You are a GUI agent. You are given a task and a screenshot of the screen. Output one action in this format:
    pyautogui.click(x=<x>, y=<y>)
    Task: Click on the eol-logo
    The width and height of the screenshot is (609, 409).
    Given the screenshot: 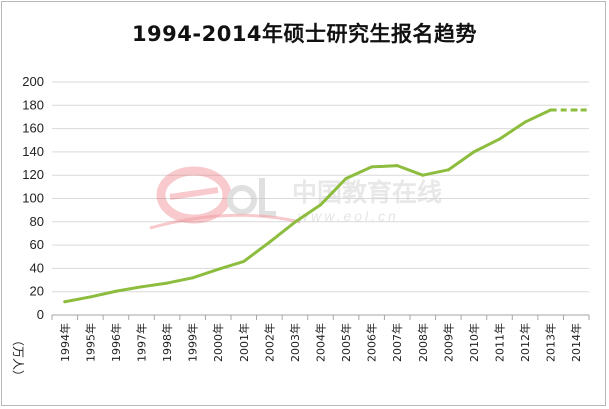 What is the action you would take?
    pyautogui.click(x=225, y=198)
    